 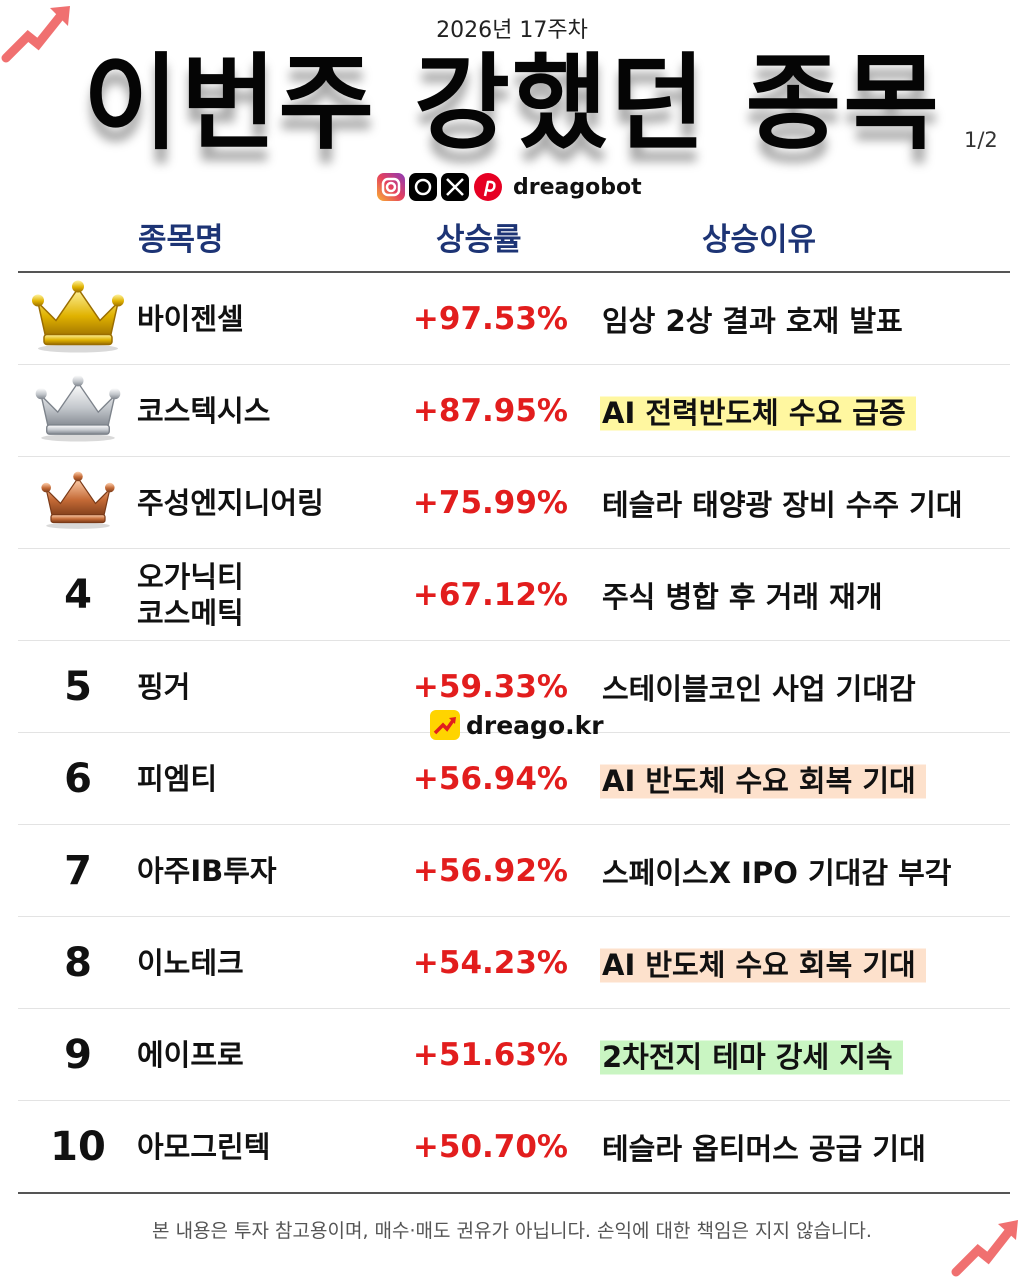 I want to click on table-row: 5 핑거 +59.33% 스테이블코인 사업 기대감, so click(x=514, y=687).